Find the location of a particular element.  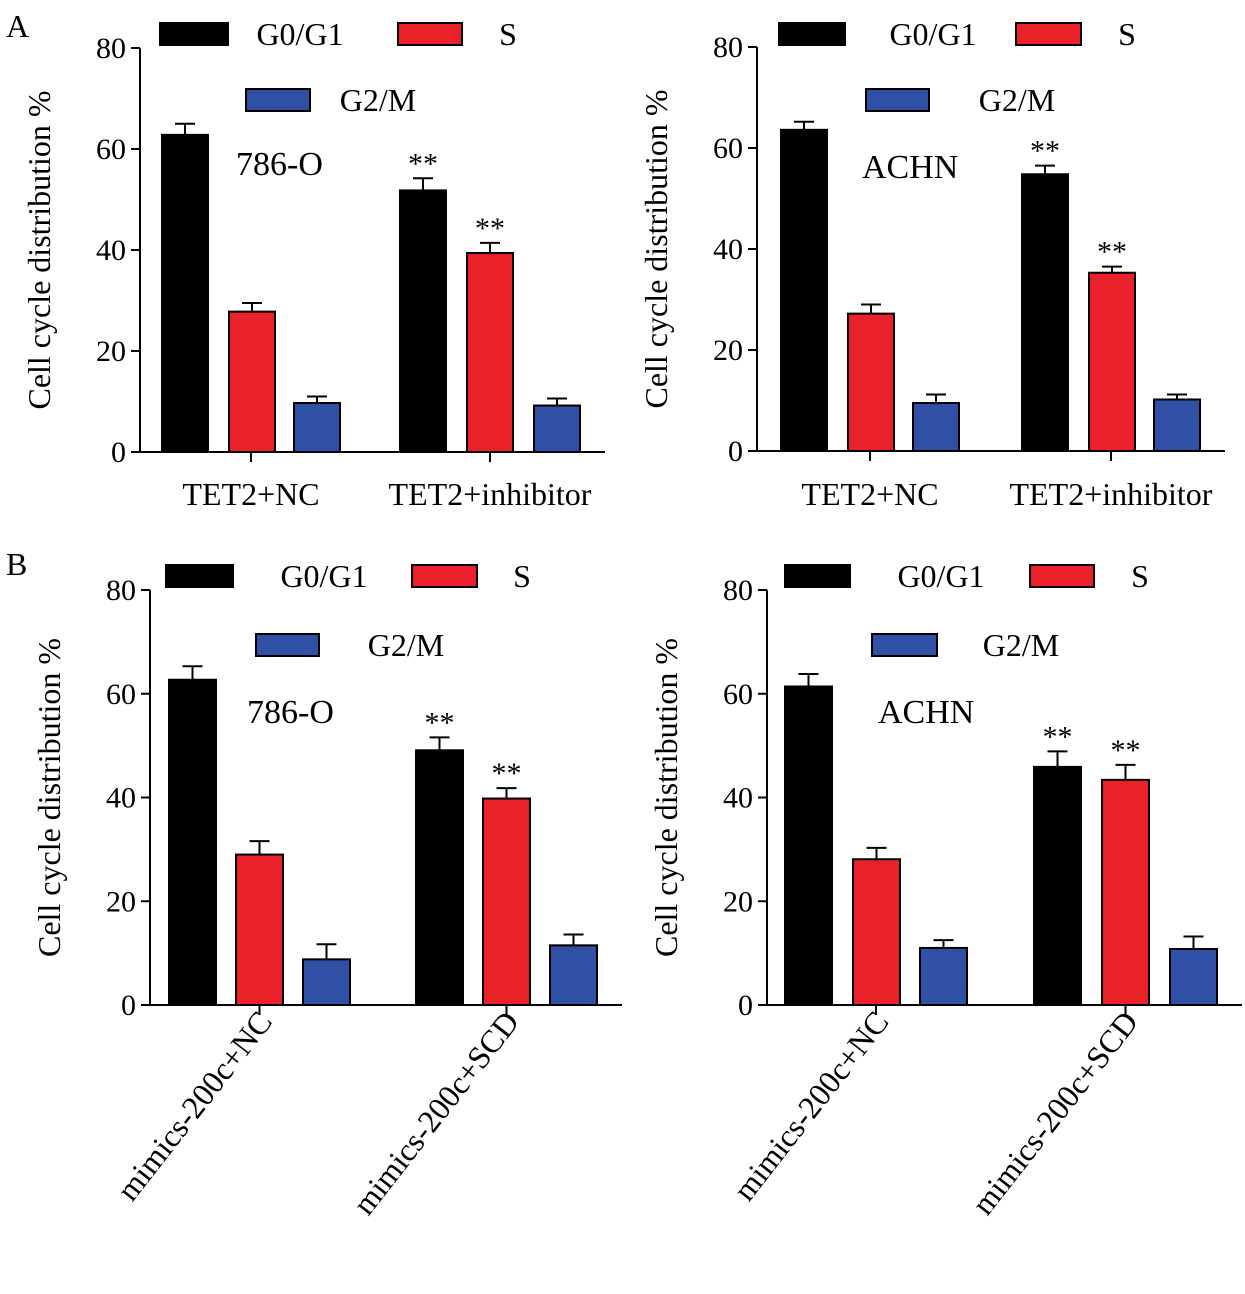

panel-letter-a: A is located at coordinates (18, 26).